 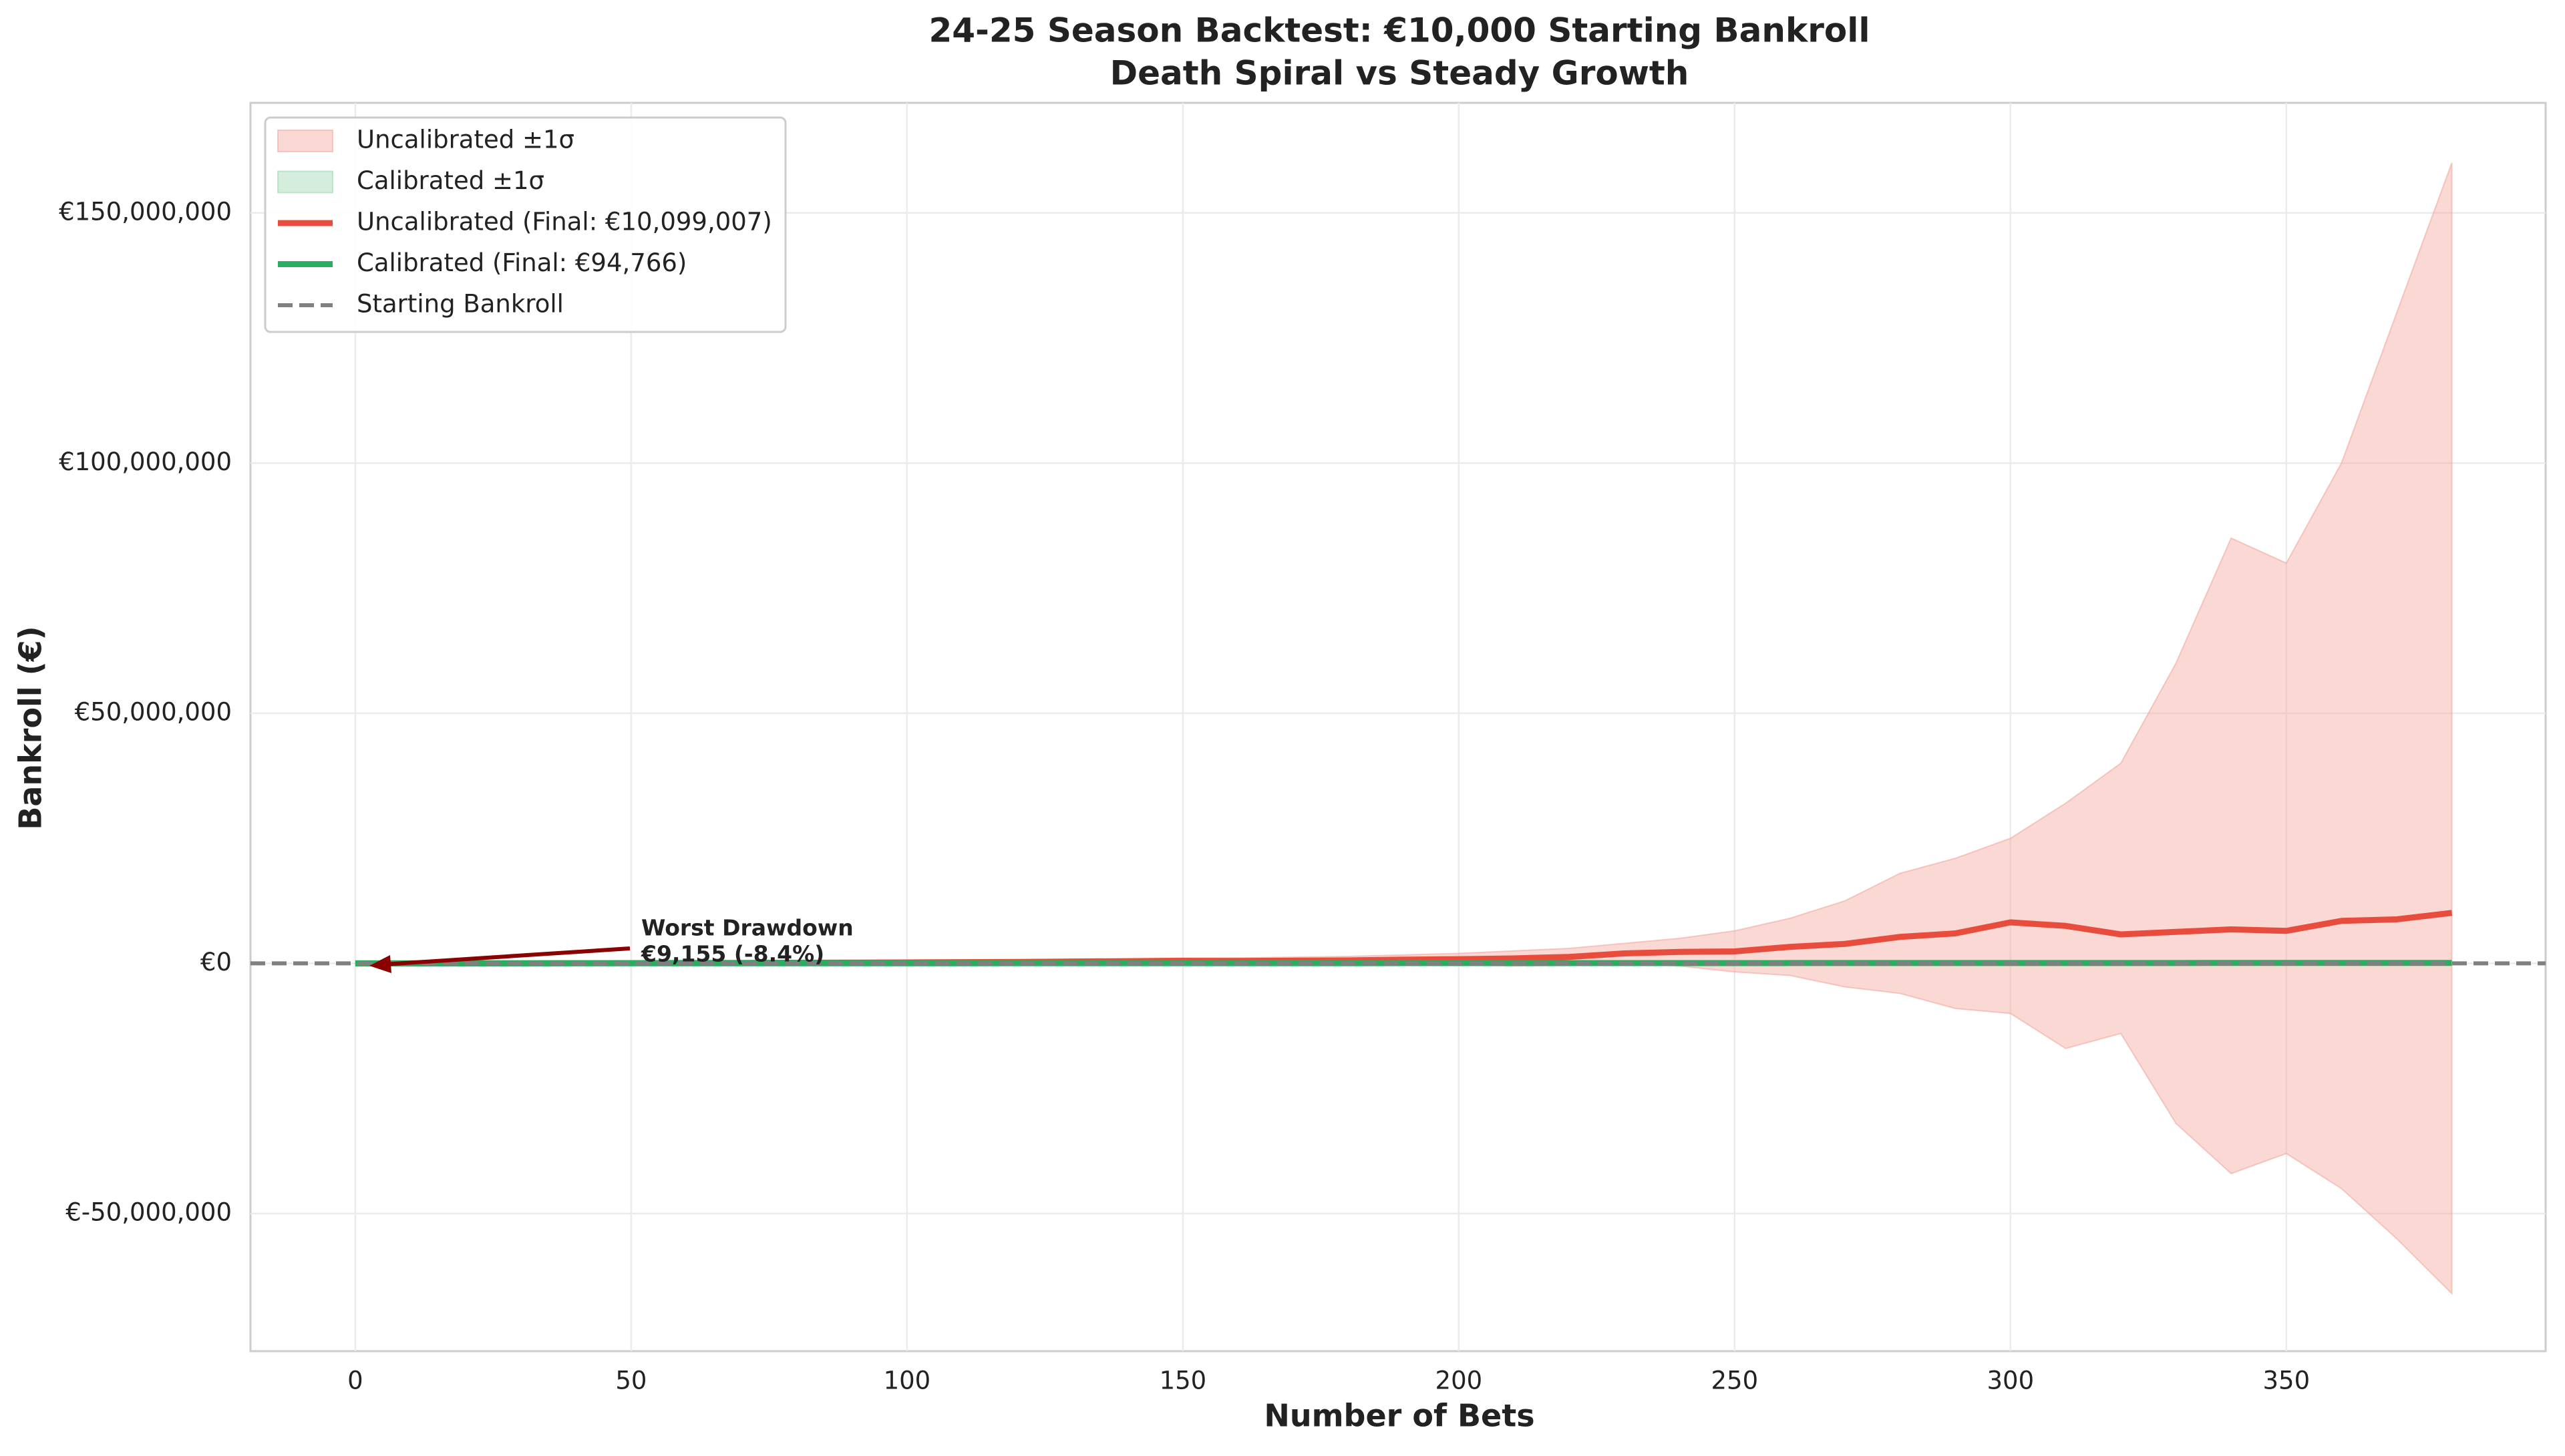 I want to click on legend-label: Uncalibrated (Final: €10,099,007), so click(x=564, y=222).